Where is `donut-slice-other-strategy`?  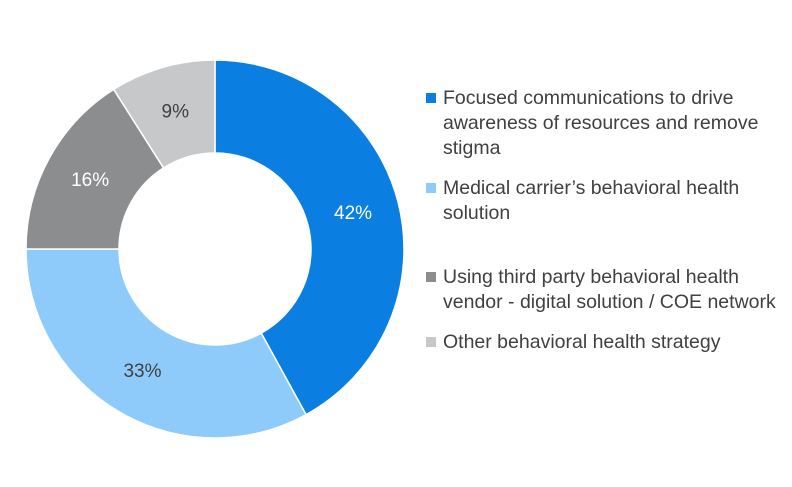
donut-slice-other-strategy is located at coordinates (164, 114).